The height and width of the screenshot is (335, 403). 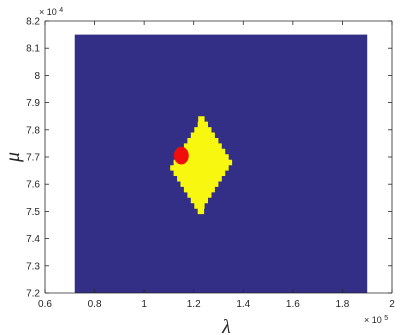 I want to click on x-tick-label: 1, so click(x=144, y=304).